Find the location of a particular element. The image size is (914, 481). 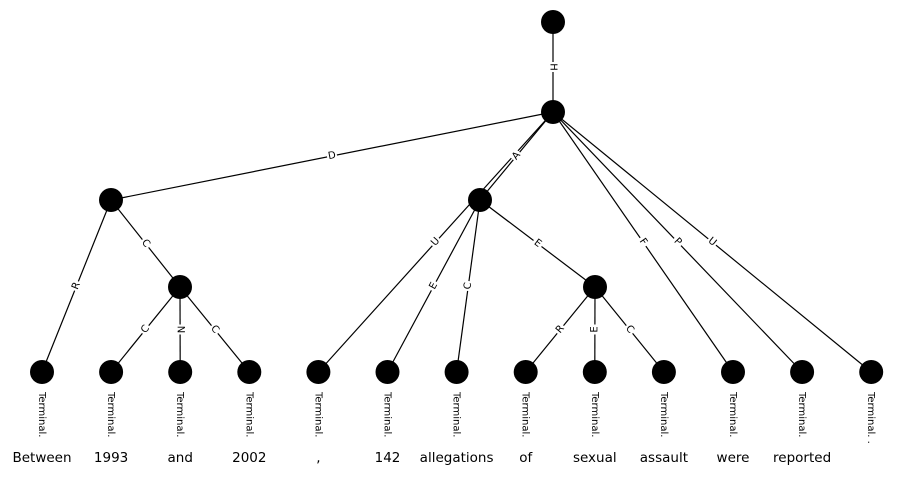

terminal-label-t7: Terminal. is located at coordinates (525, 414).